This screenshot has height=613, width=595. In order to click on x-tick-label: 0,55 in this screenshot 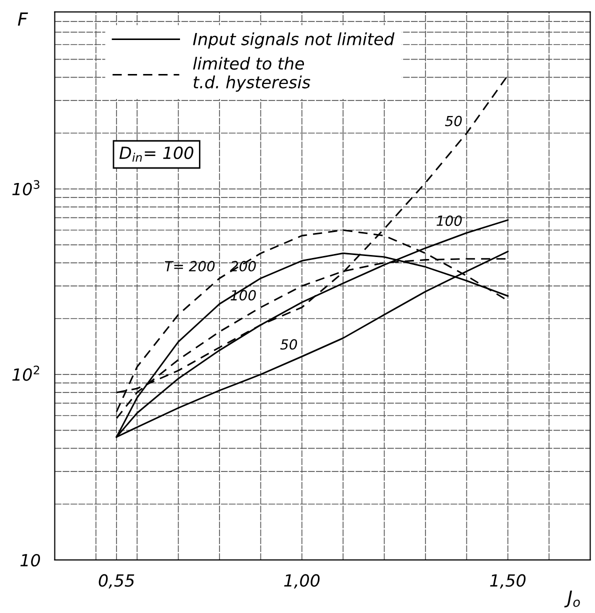, I will do `click(116, 581)`.